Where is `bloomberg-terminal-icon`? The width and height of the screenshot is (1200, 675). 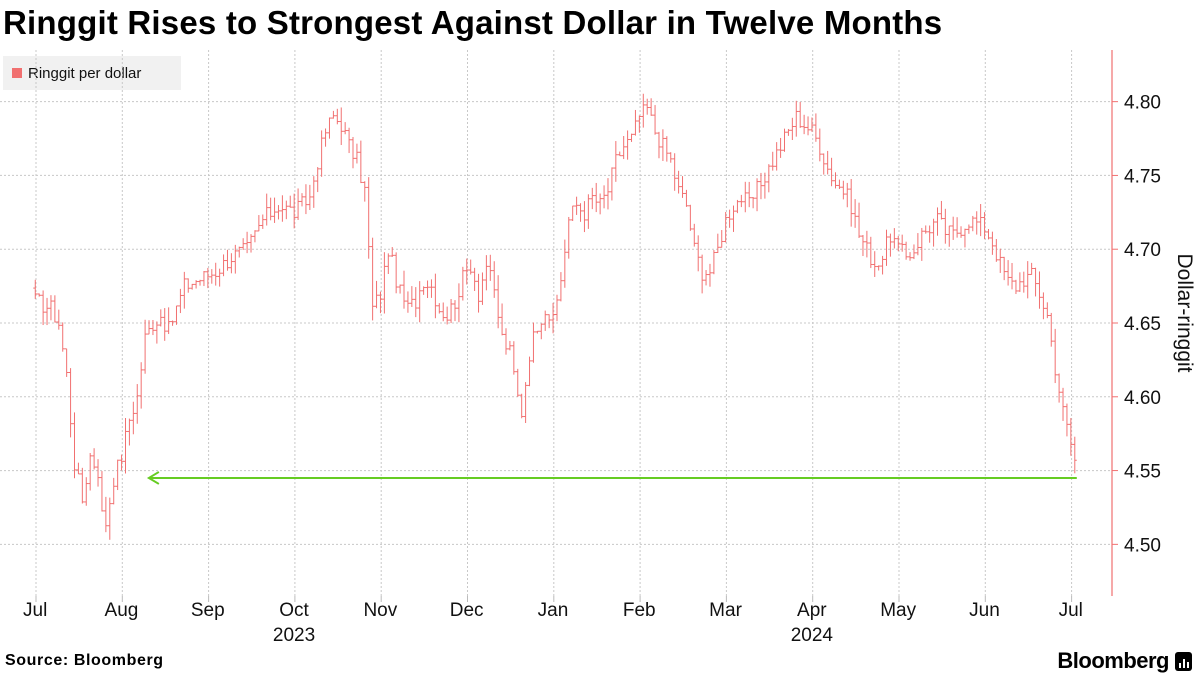
bloomberg-terminal-icon is located at coordinates (1183, 661).